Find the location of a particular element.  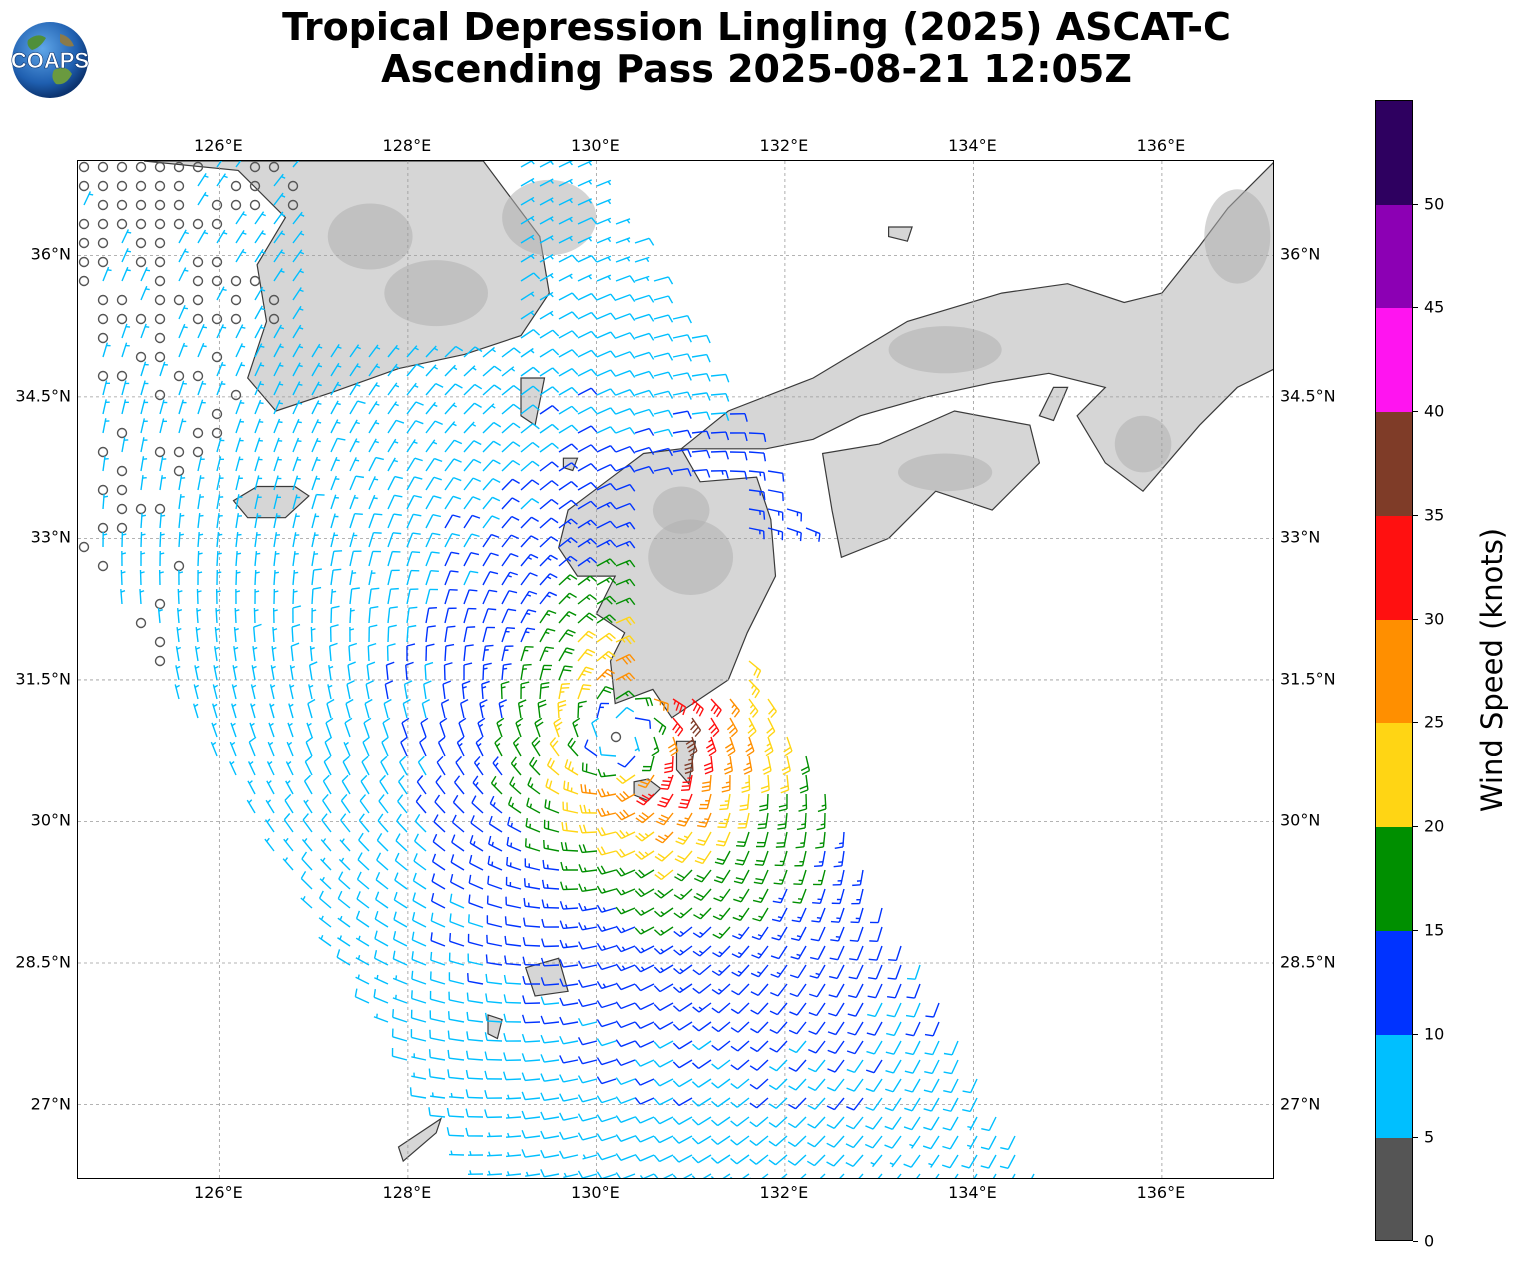

colorbar-tick-label: 5 is located at coordinates (1429, 1137).